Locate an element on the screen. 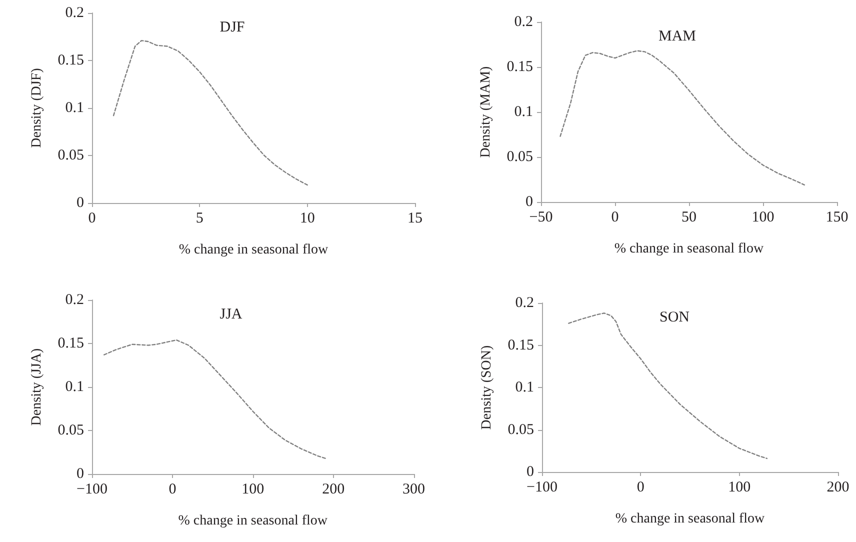 Image resolution: width=856 pixels, height=542 pixels. y-axis-title: Density (MAM) is located at coordinates (486, 112).